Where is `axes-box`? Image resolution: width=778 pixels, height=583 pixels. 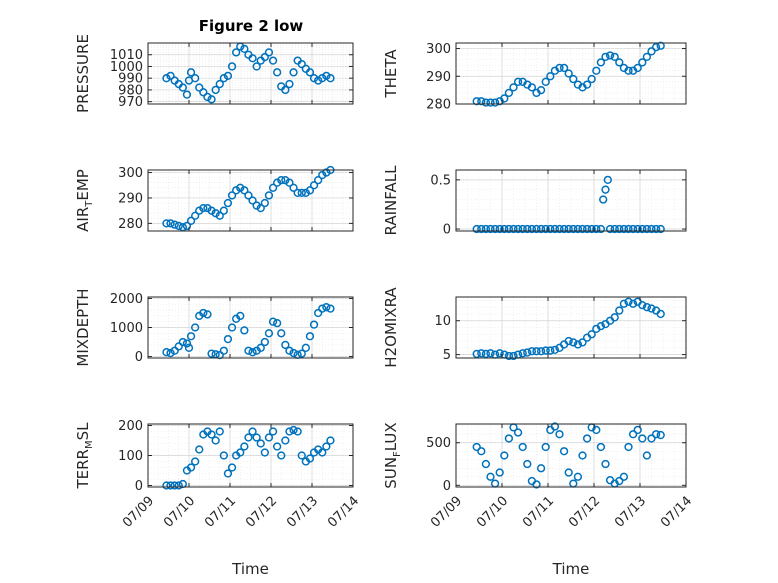 axes-box is located at coordinates (571, 73).